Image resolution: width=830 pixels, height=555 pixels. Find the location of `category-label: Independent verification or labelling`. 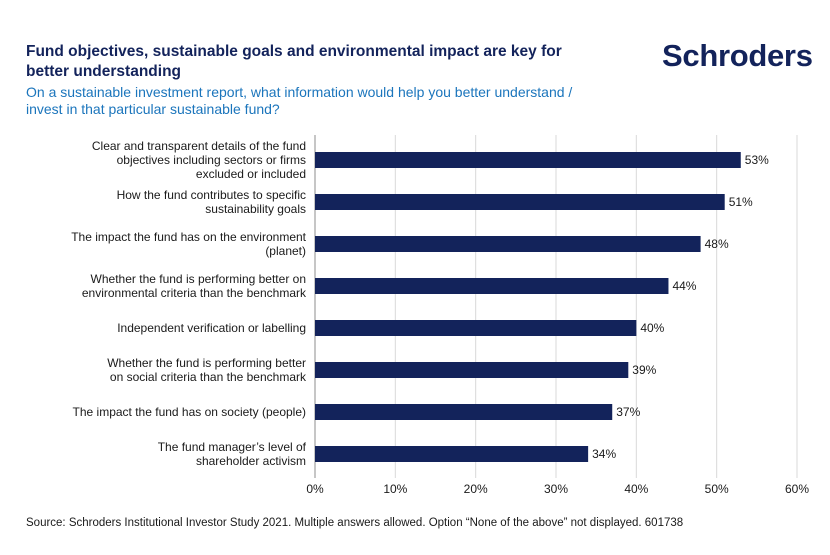

category-label: Independent verification or labelling is located at coordinates (211, 328).